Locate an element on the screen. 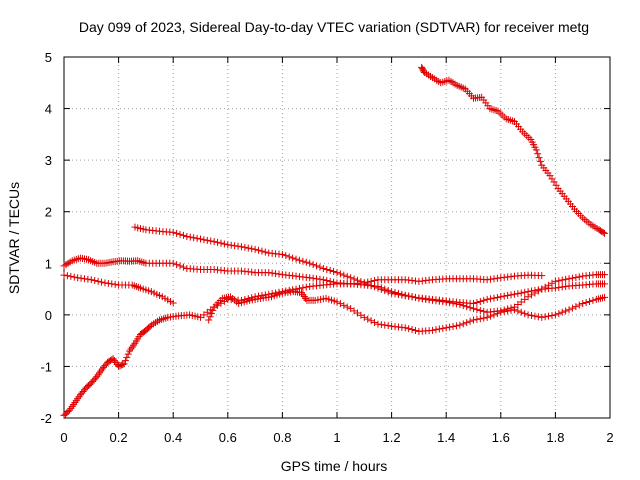  y-tick-label: 1 is located at coordinates (48, 263).